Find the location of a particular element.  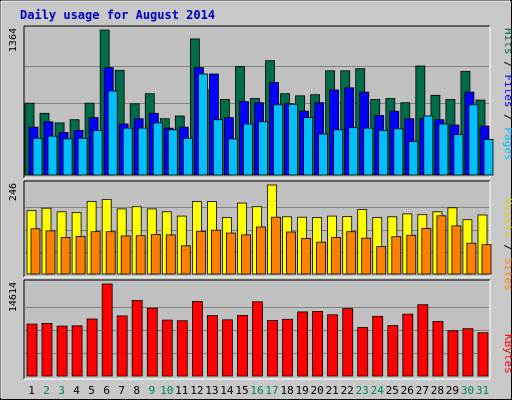

x-tick-label: 25 is located at coordinates (392, 390).